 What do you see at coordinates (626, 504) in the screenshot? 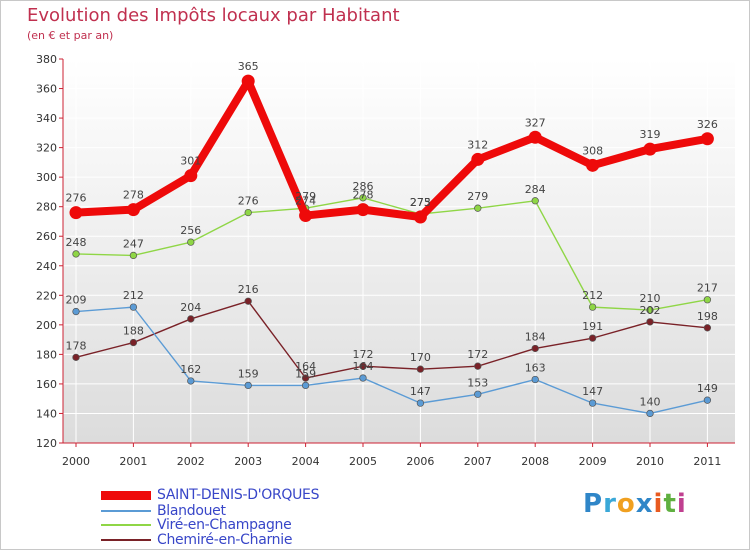
I see `logo-letter: o` at bounding box center [626, 504].